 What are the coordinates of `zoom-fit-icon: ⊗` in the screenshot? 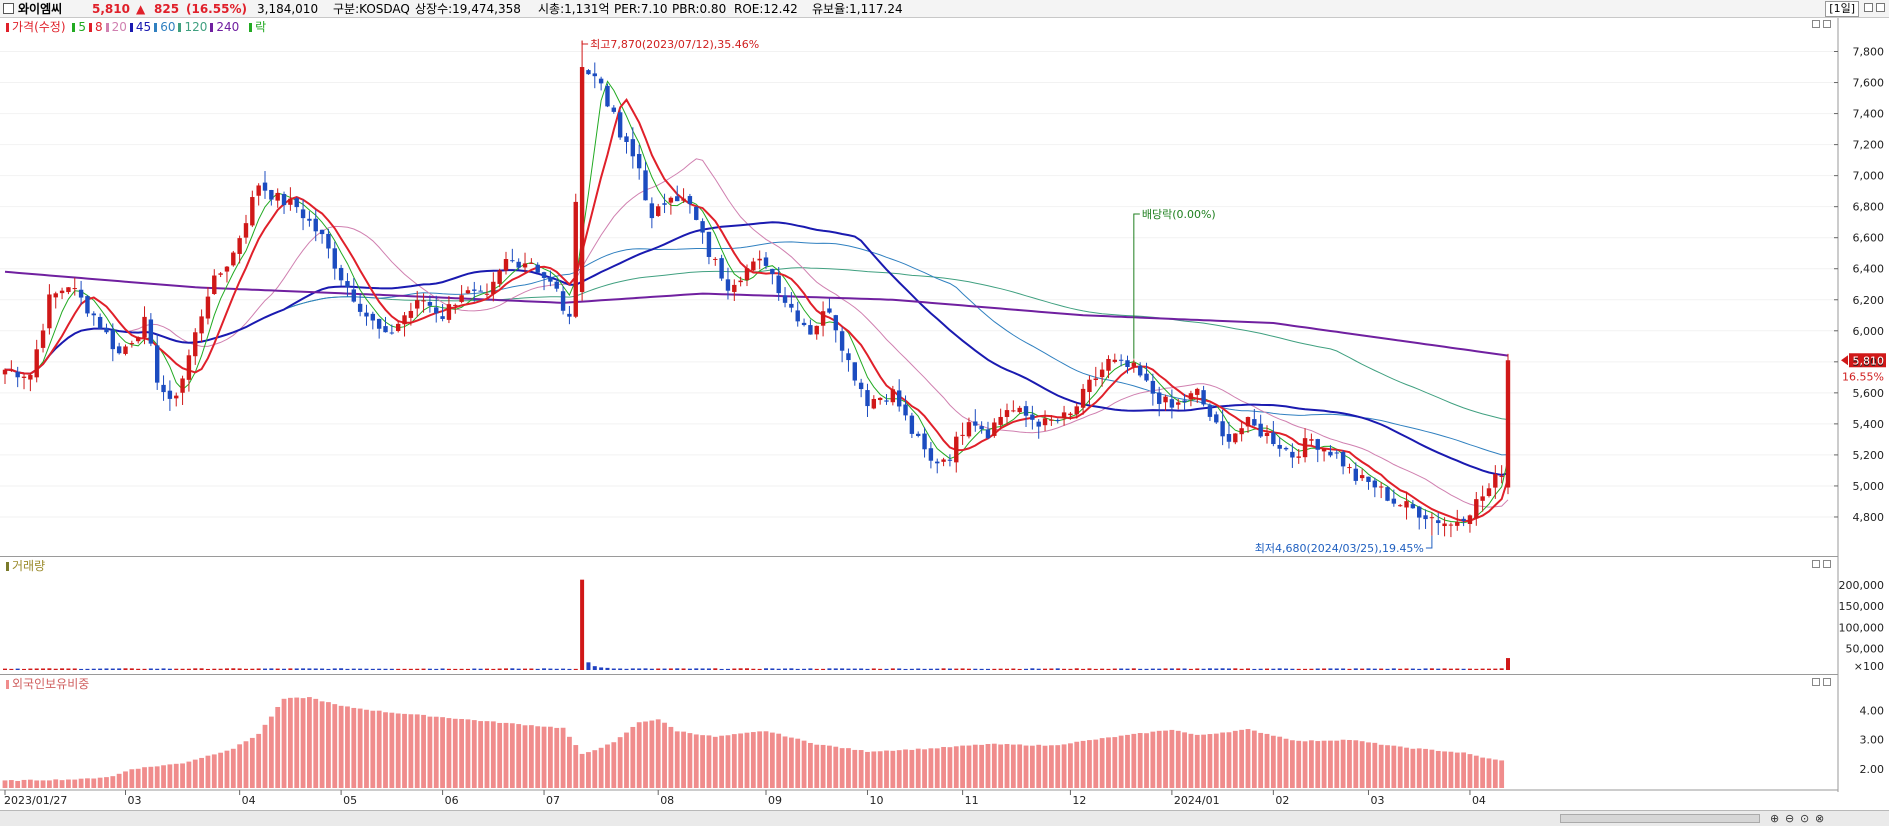 It's located at (1820, 818).